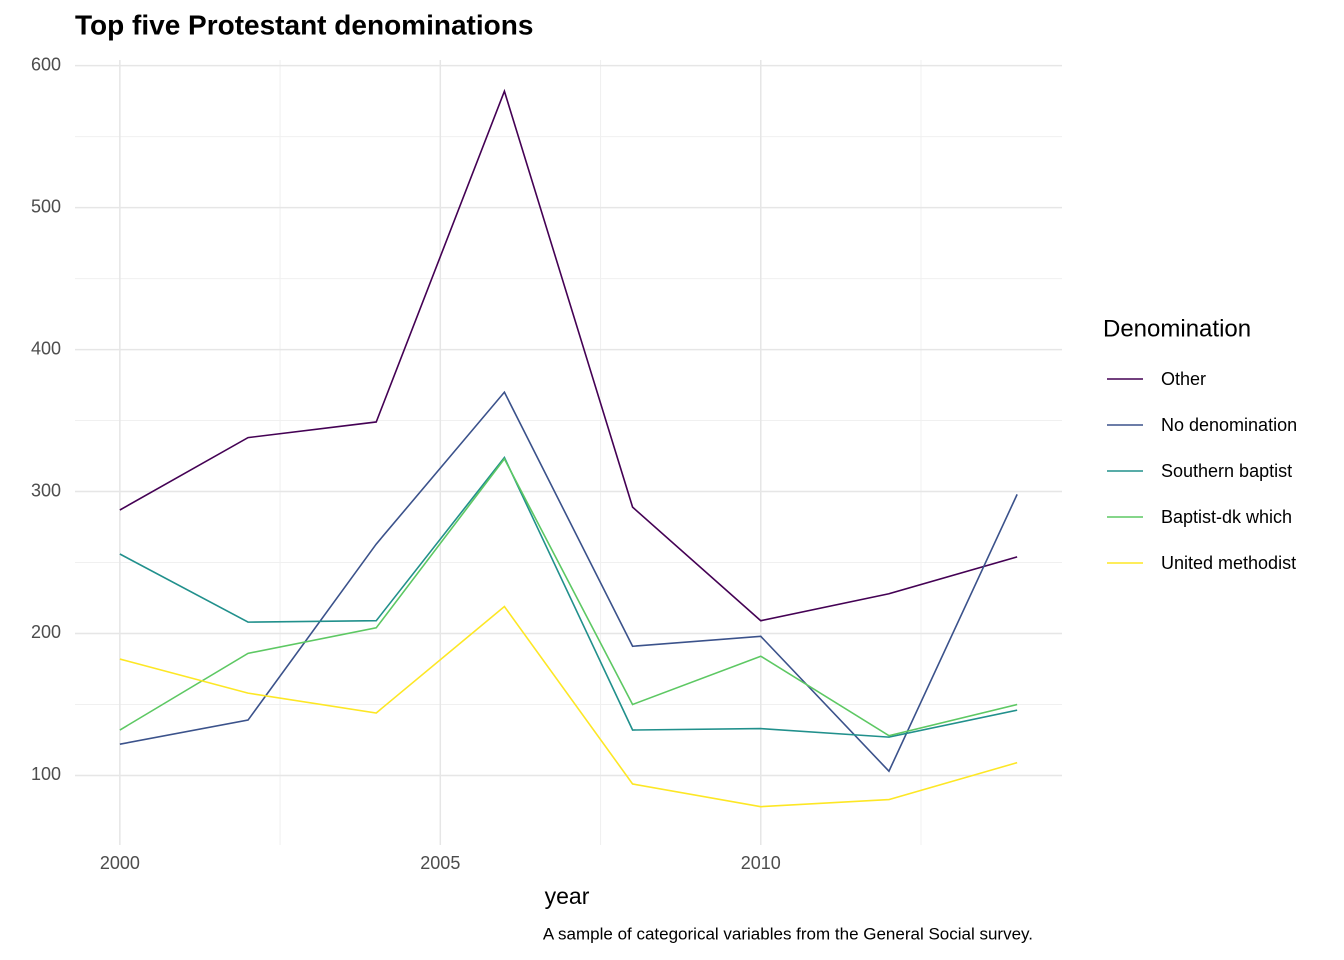 This screenshot has height=960, width=1344. What do you see at coordinates (1229, 425) in the screenshot?
I see `legend-label: No denomination` at bounding box center [1229, 425].